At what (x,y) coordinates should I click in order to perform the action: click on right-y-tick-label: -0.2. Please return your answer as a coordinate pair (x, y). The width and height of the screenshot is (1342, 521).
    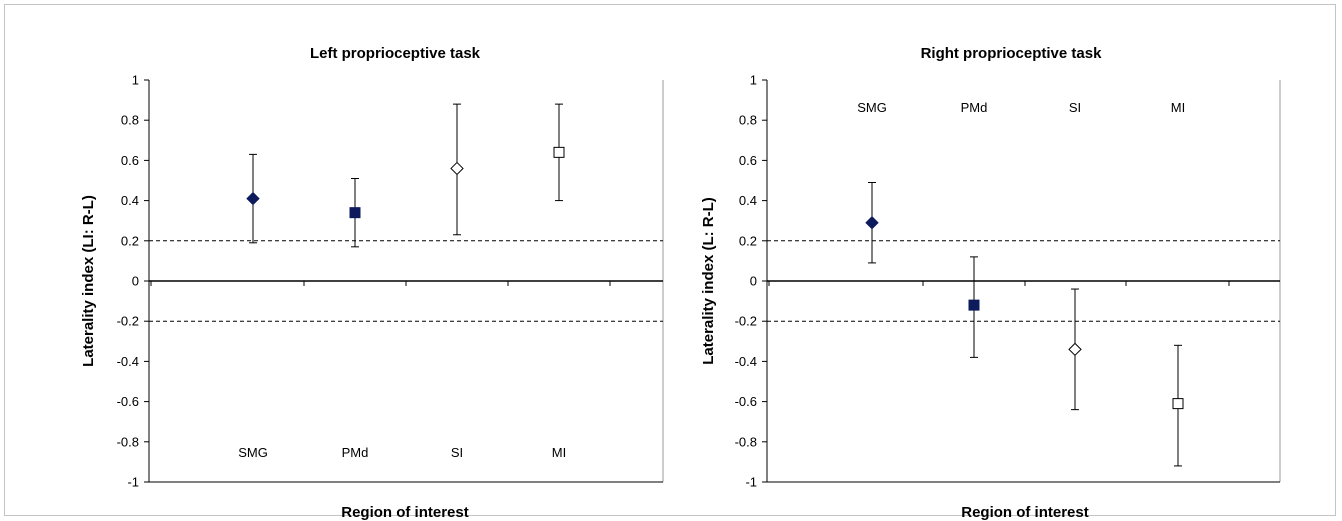
    Looking at the image, I should click on (746, 321).